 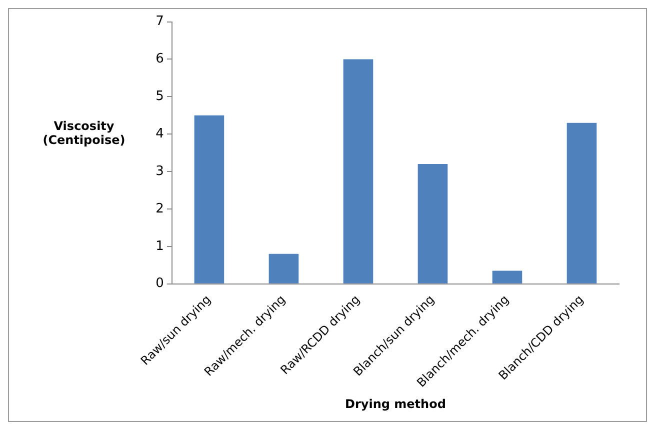 I want to click on y-tick-label: 5, so click(x=160, y=96).